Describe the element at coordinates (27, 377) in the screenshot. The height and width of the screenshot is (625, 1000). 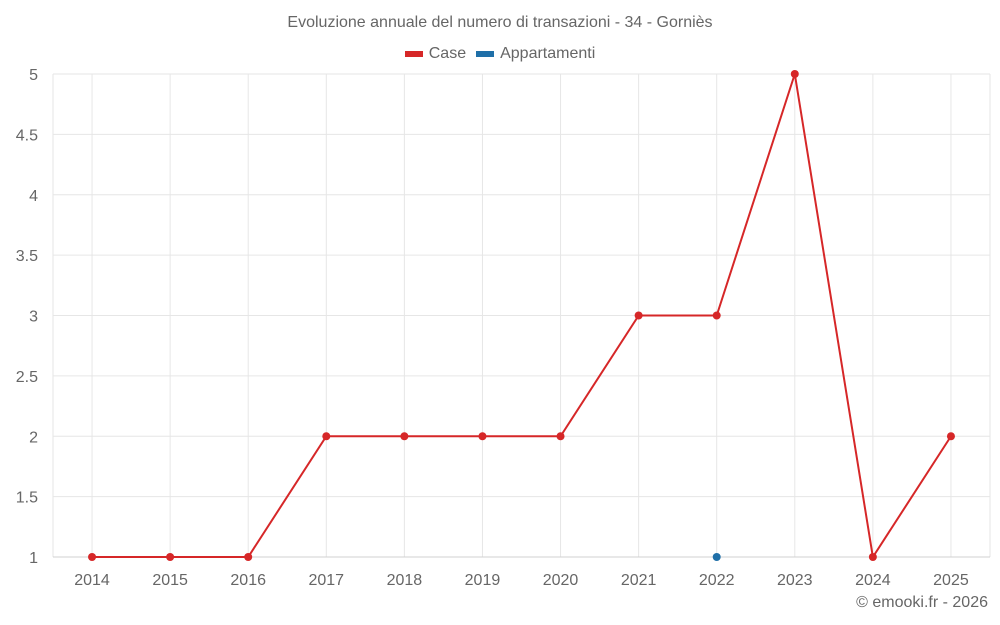
I see `y-tick-label: 2.5` at that location.